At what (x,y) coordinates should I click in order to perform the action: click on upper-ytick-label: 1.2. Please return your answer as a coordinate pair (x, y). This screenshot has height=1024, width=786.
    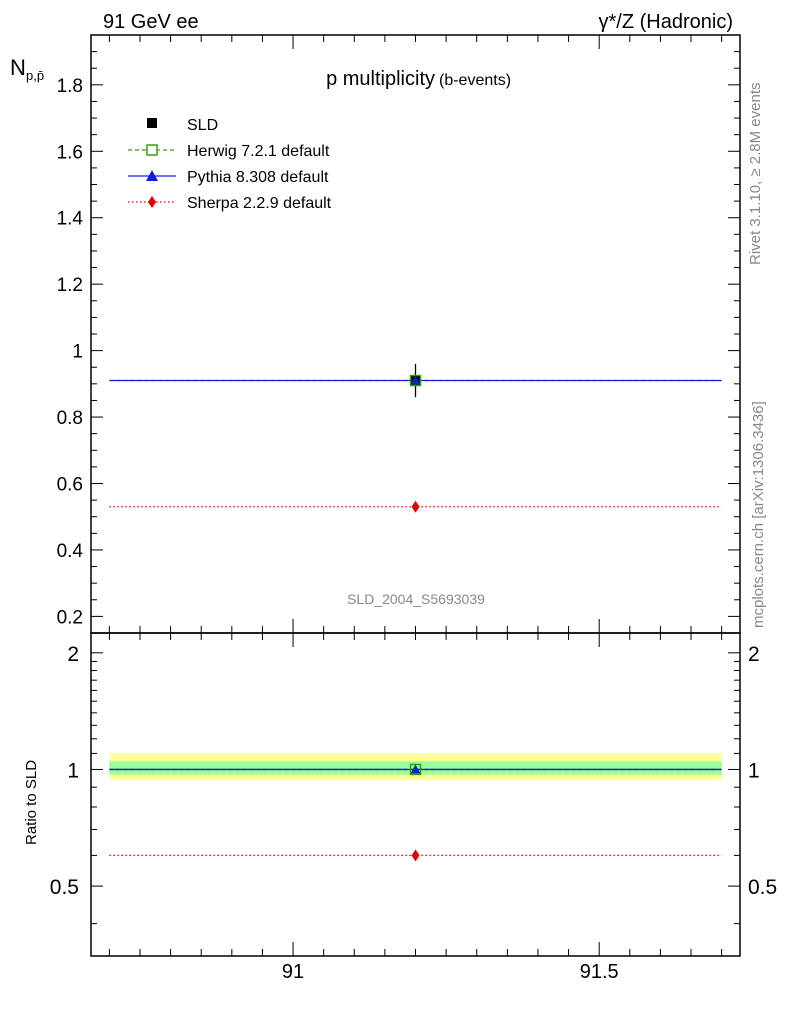
    Looking at the image, I should click on (70, 285).